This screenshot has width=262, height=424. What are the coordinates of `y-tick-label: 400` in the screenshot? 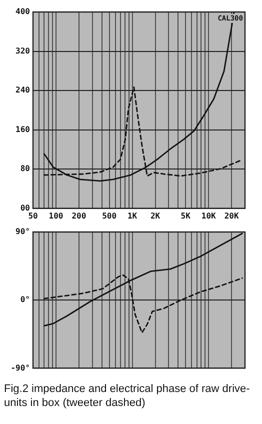 It's located at (23, 11).